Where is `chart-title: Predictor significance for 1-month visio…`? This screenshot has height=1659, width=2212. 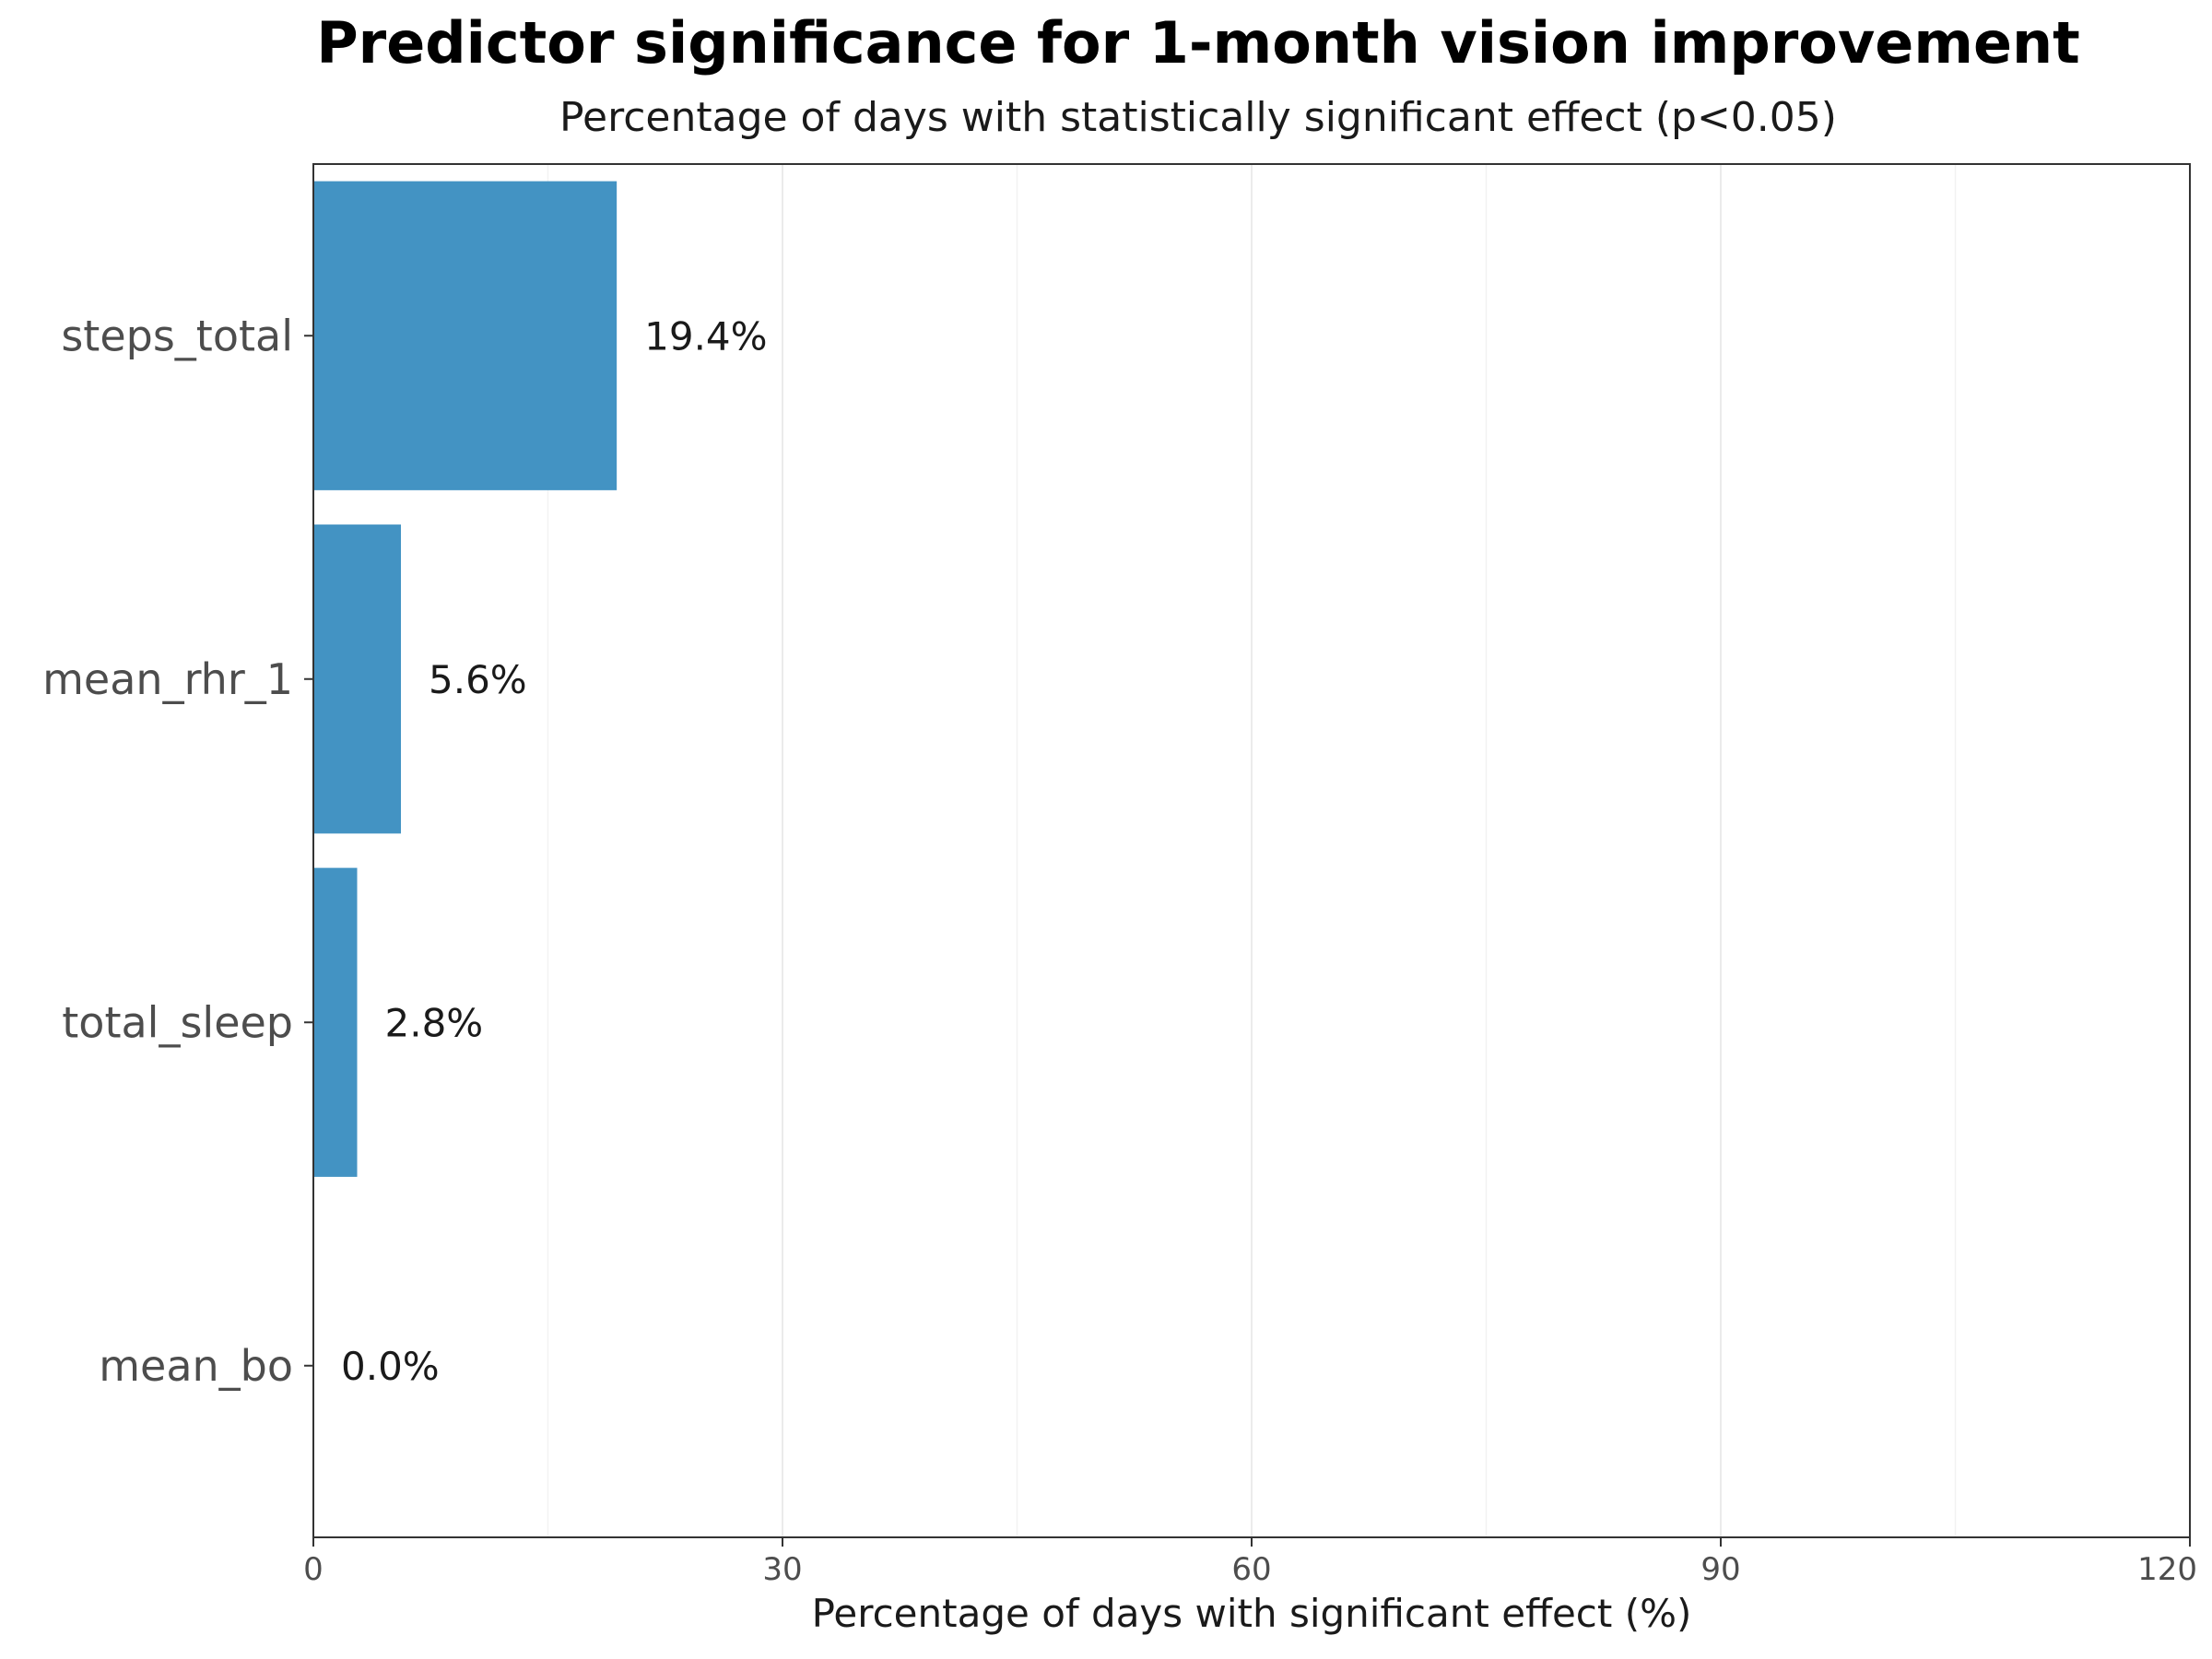 chart-title: Predictor significance for 1-month visio… is located at coordinates (1198, 42).